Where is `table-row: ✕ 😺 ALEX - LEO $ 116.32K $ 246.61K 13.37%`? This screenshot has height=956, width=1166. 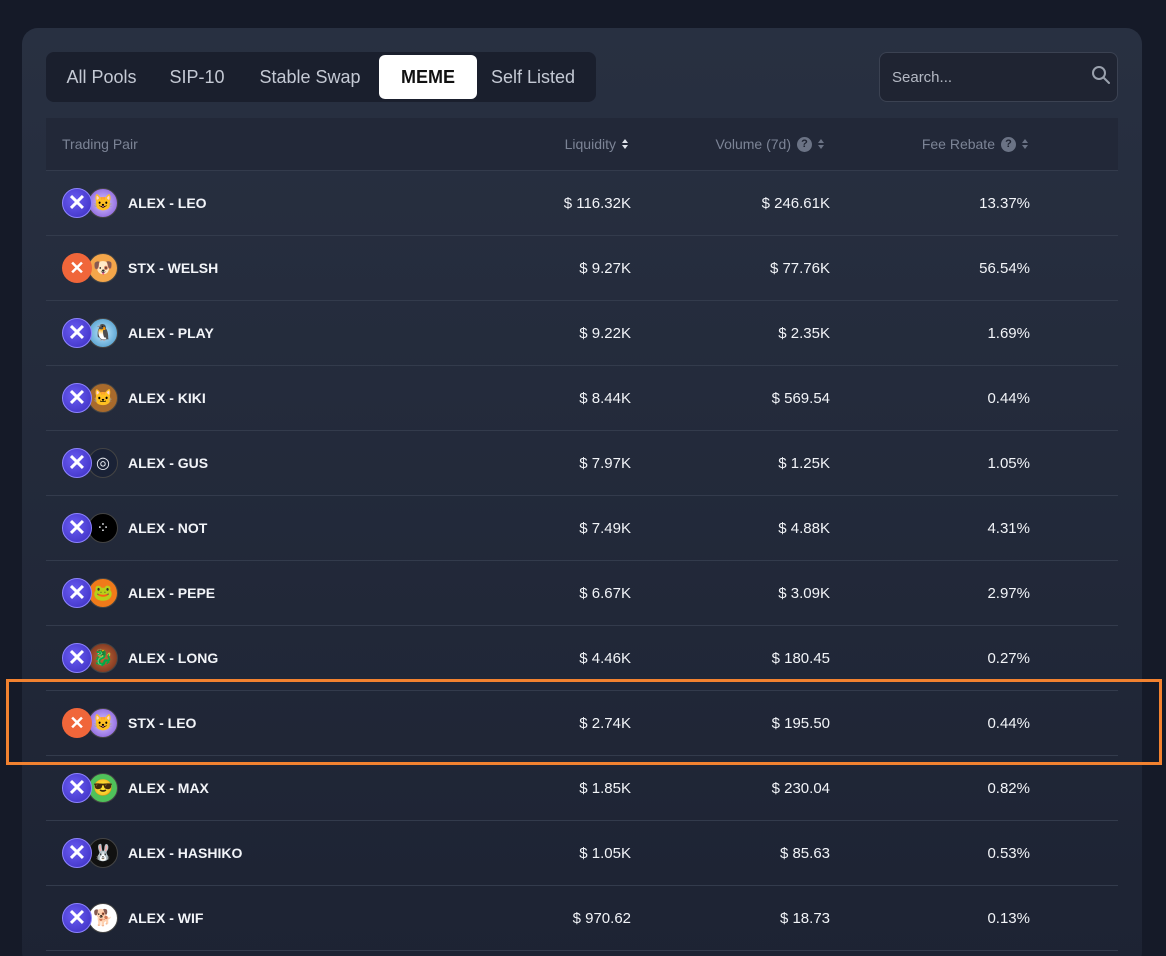 table-row: ✕ 😺 ALEX - LEO $ 116.32K $ 246.61K 13.37% is located at coordinates (582, 203).